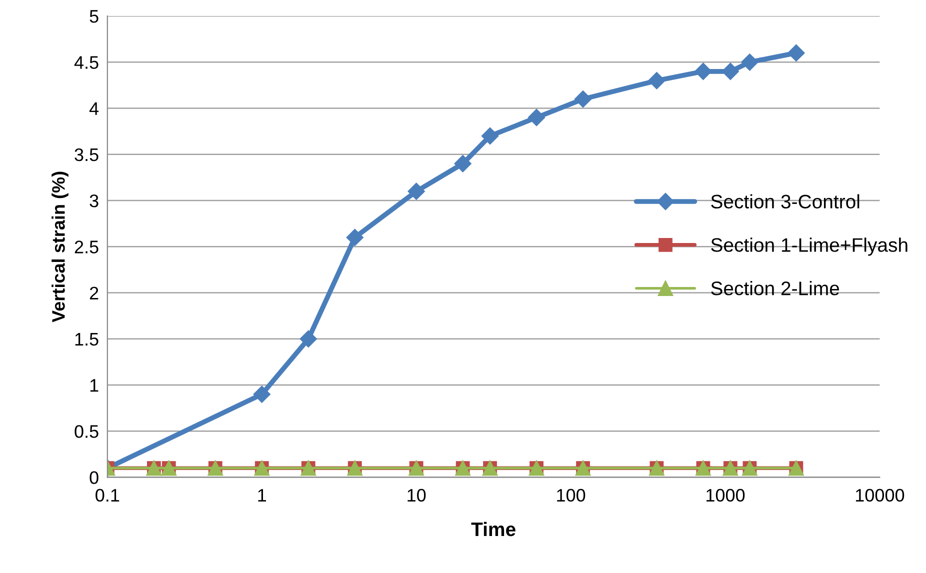 This screenshot has height=573, width=926. I want to click on y-tick-label: 1, so click(94, 385).